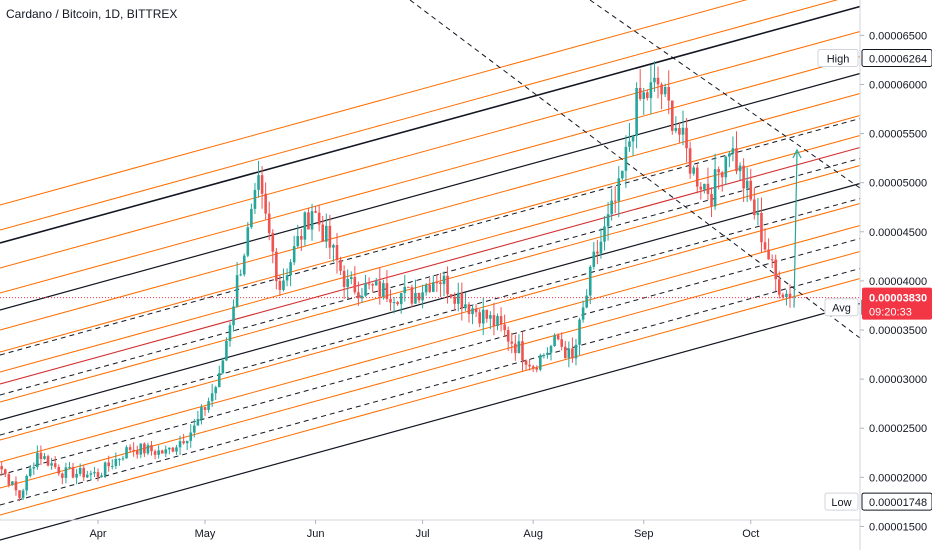 The image size is (932, 550). I want to click on y-tick-label: 0.00001500, so click(898, 527).